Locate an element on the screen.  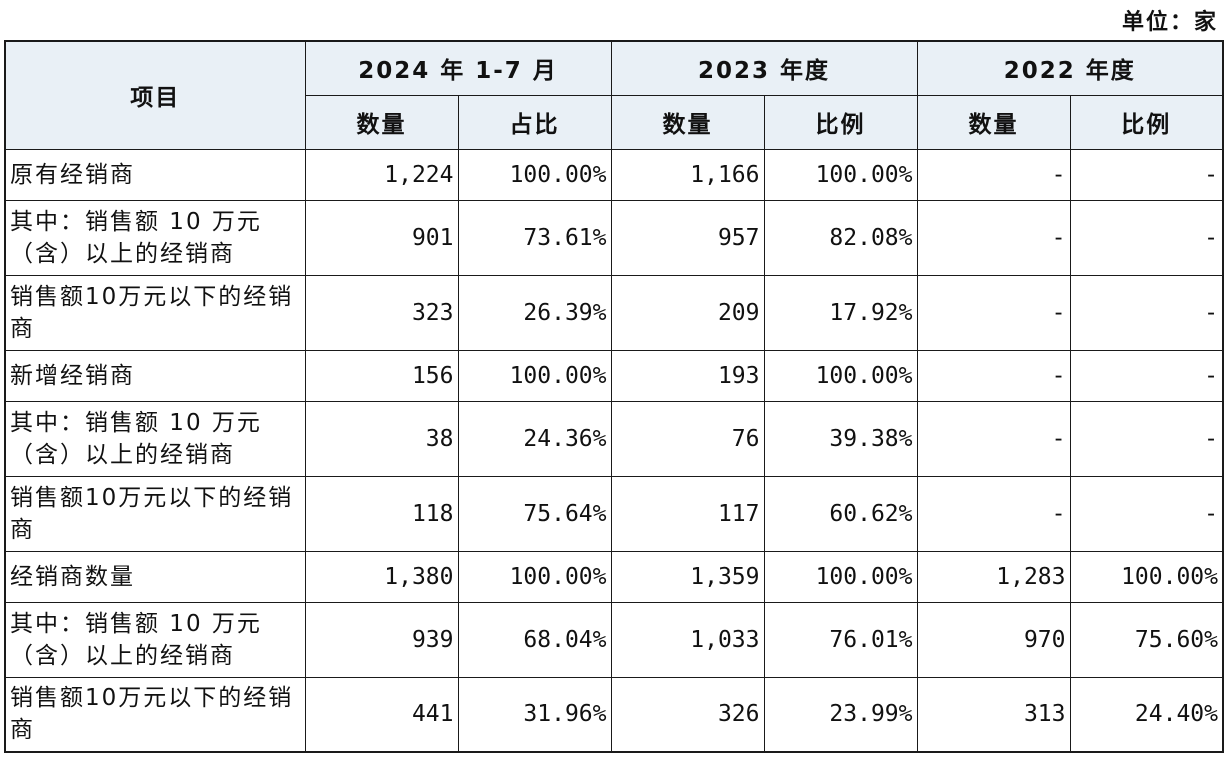
table-cell: 76.01% is located at coordinates (840, 639).